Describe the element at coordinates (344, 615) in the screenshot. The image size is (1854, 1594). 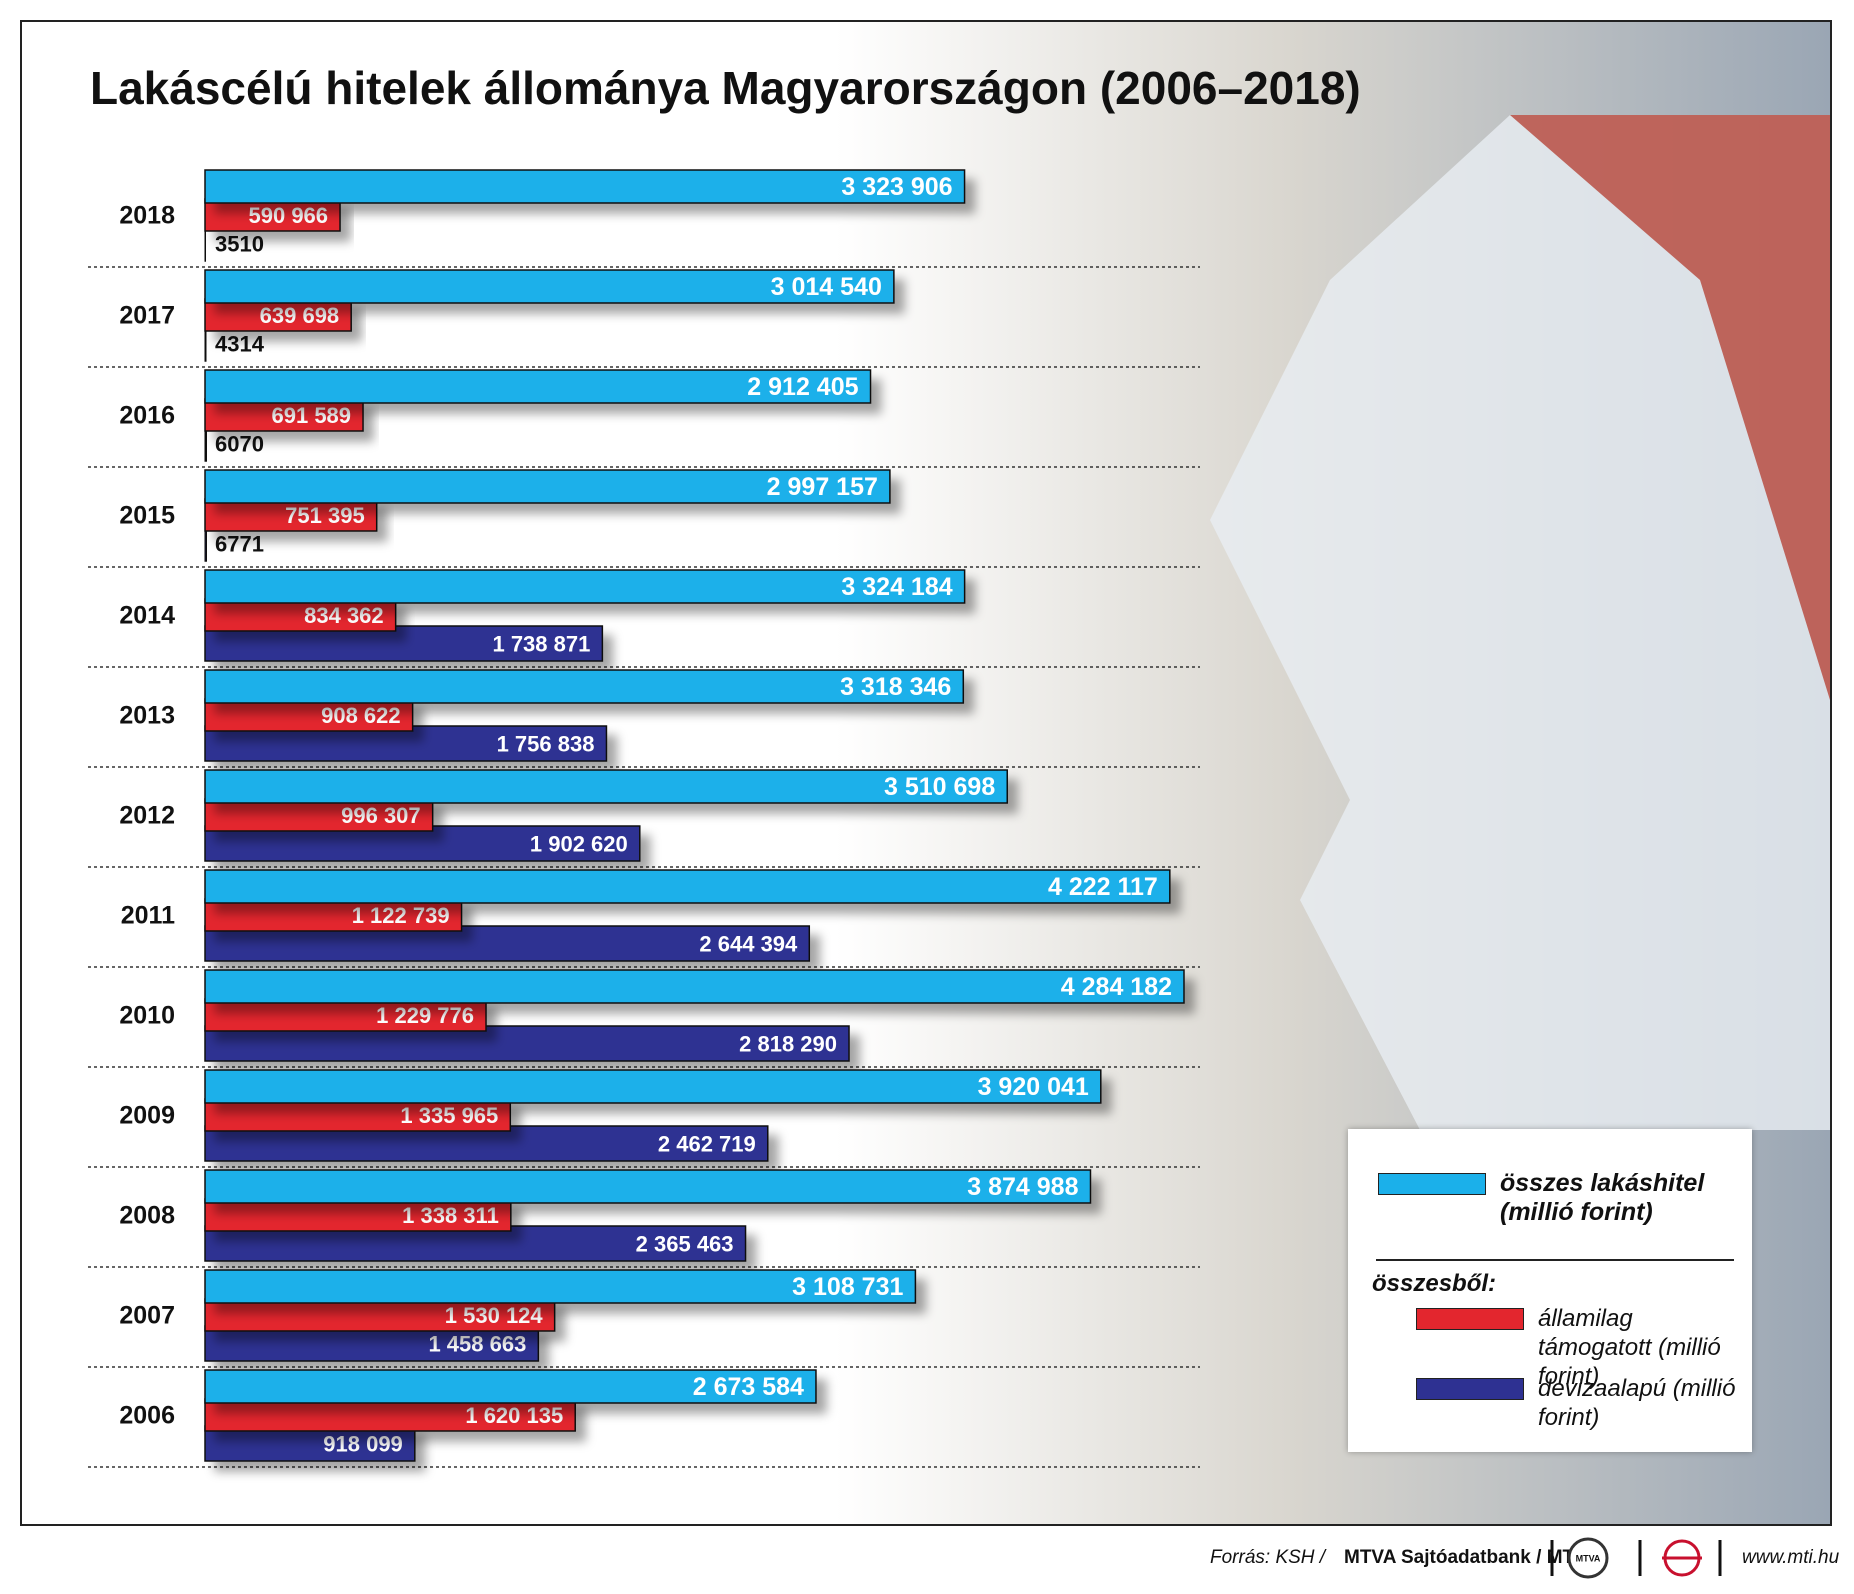
I see `value-label: 834 362` at that location.